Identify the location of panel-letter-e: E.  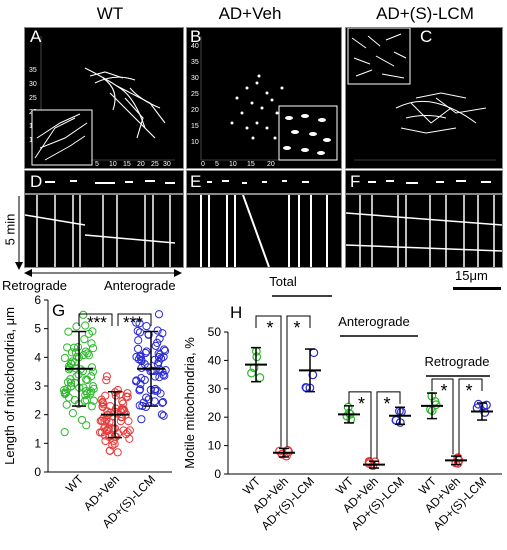
(196, 181).